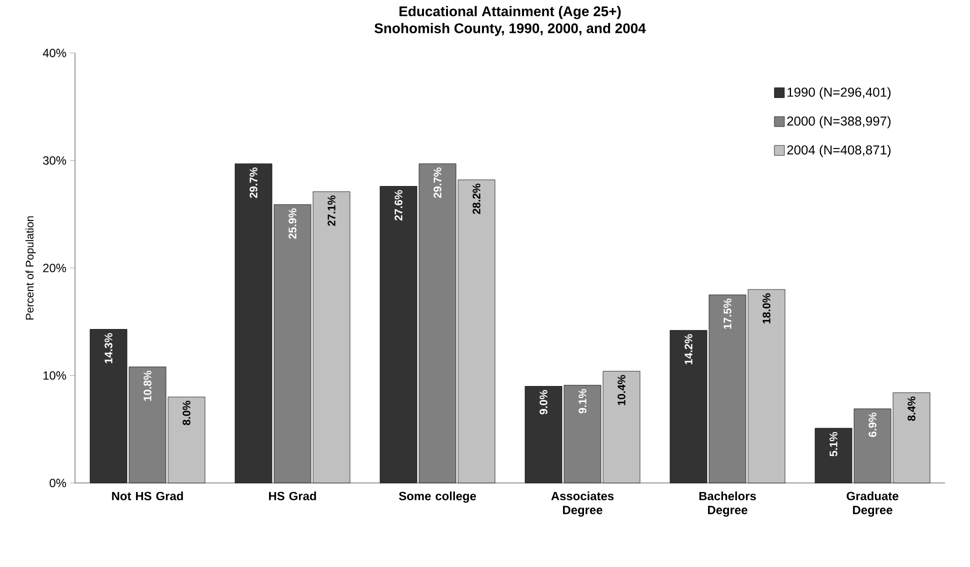  What do you see at coordinates (147, 496) in the screenshot?
I see `x-tick-label: Not HS Grad` at bounding box center [147, 496].